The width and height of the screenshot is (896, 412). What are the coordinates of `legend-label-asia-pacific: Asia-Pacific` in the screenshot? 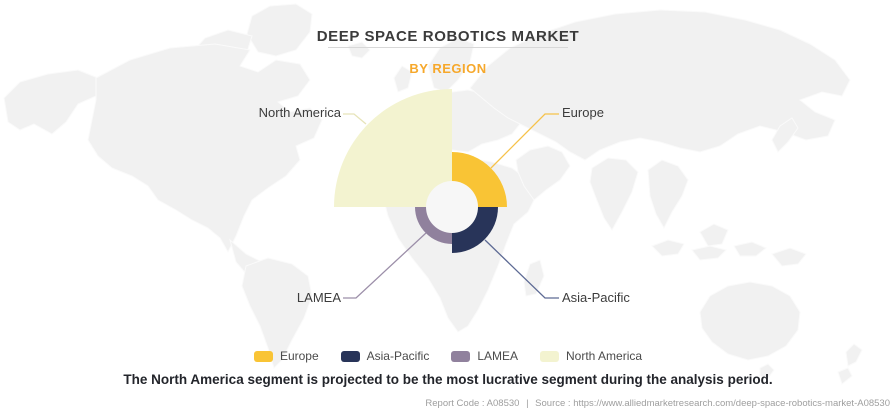 It's located at (398, 356).